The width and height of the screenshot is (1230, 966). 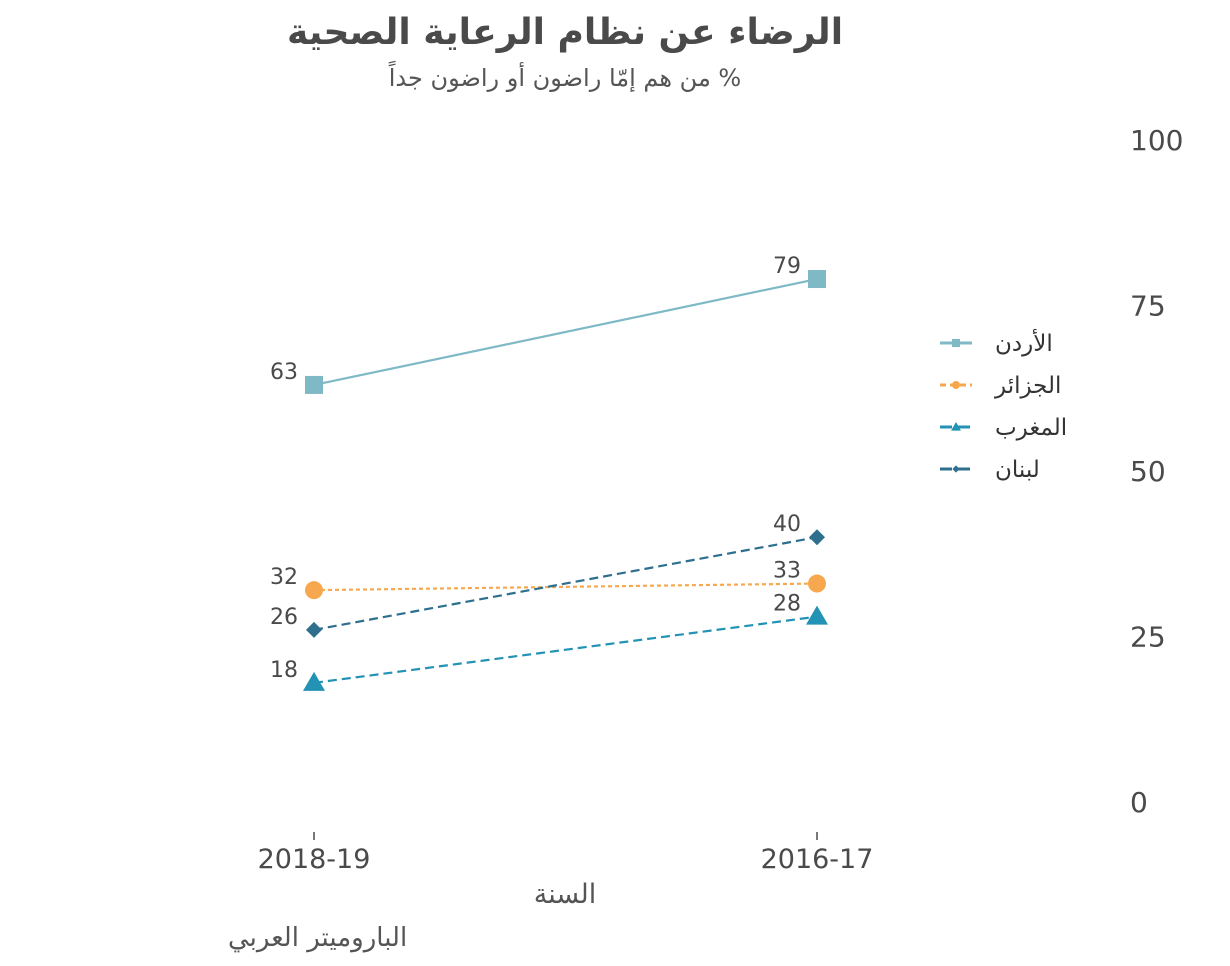 What do you see at coordinates (787, 571) in the screenshot?
I see `data-label: 33` at bounding box center [787, 571].